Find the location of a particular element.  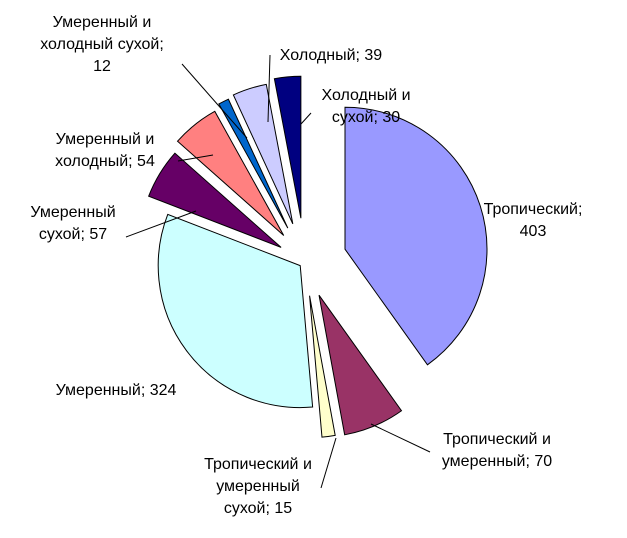

slice-label-1-line-0: Тропический и is located at coordinates (497, 439).